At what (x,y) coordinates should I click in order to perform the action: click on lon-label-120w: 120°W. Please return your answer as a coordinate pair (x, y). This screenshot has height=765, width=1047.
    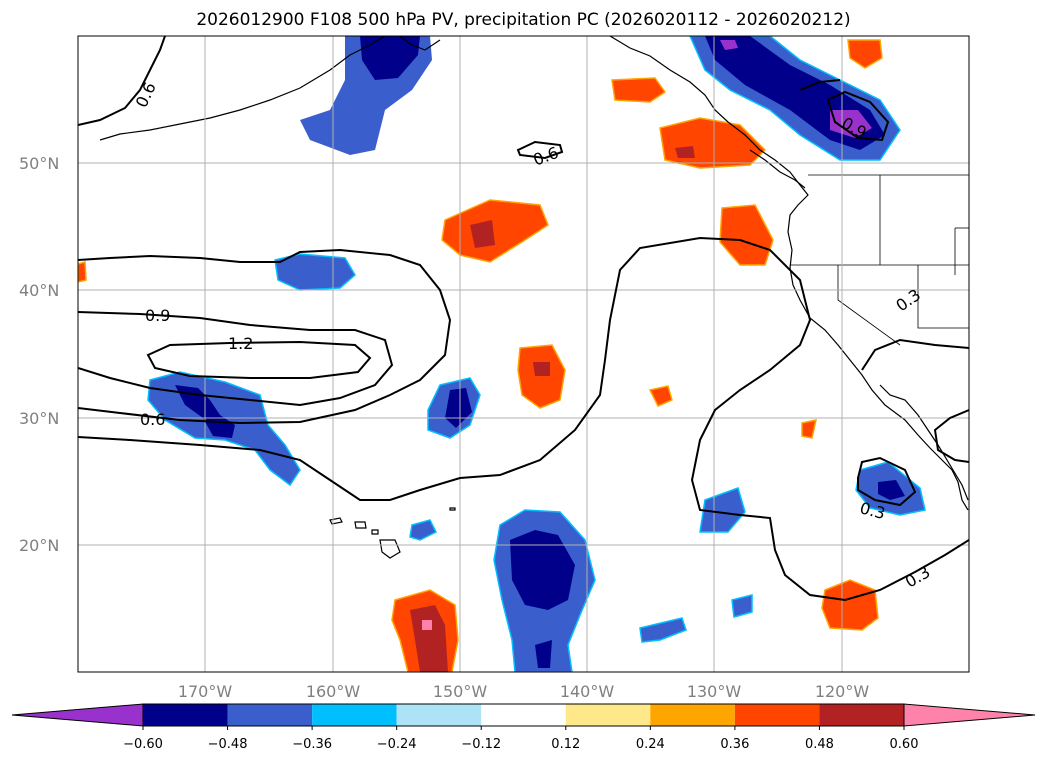
    Looking at the image, I should click on (842, 691).